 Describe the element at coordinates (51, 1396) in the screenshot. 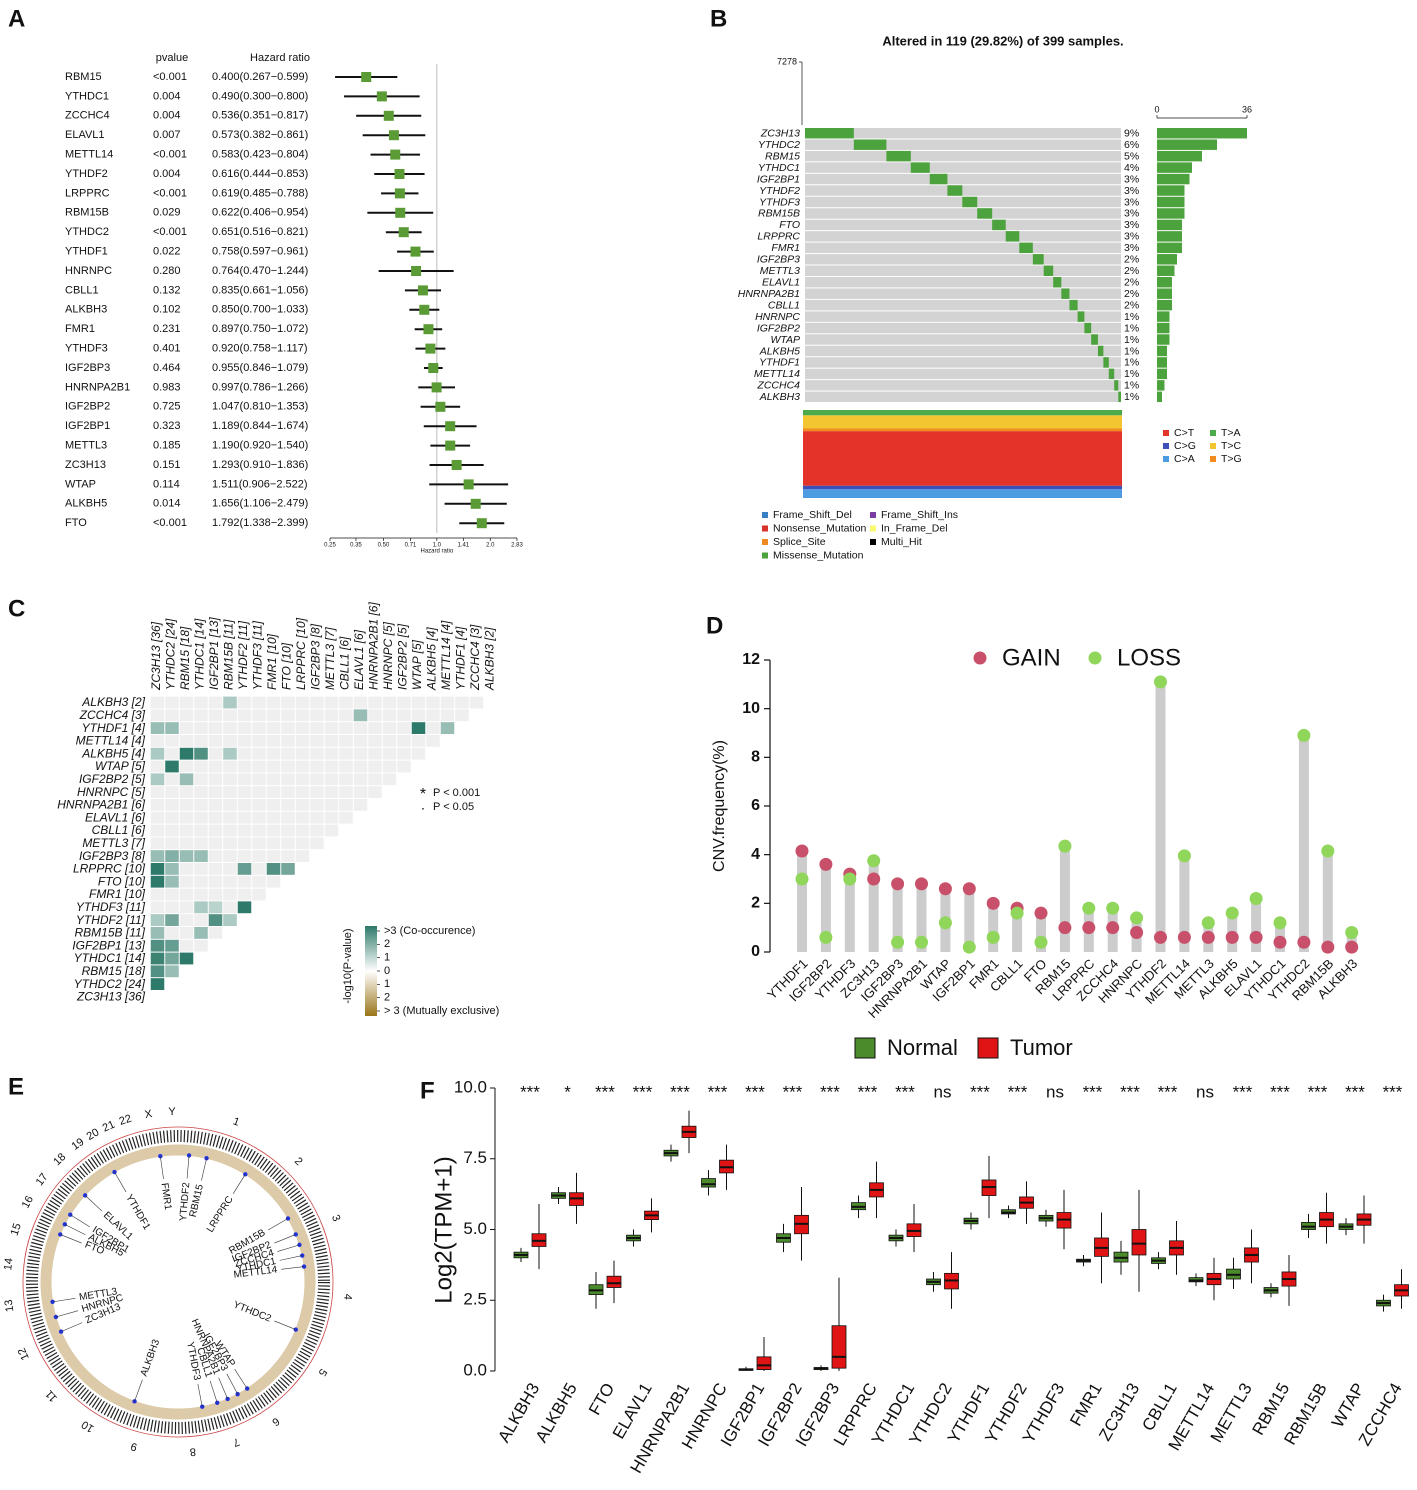

I see `chromosome-label: 11` at that location.